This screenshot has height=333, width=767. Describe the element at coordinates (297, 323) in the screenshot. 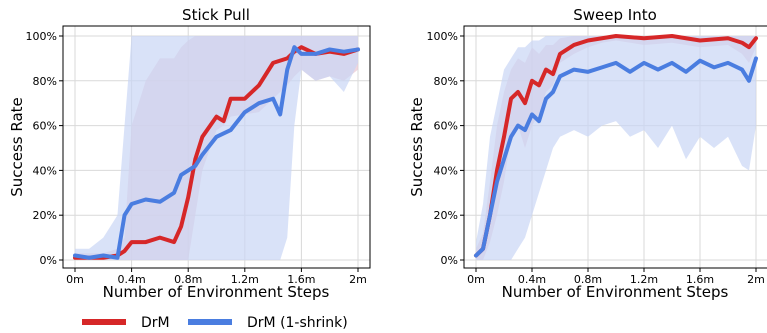

I see `legend-label-shrink: DrM (1-shrink)` at that location.